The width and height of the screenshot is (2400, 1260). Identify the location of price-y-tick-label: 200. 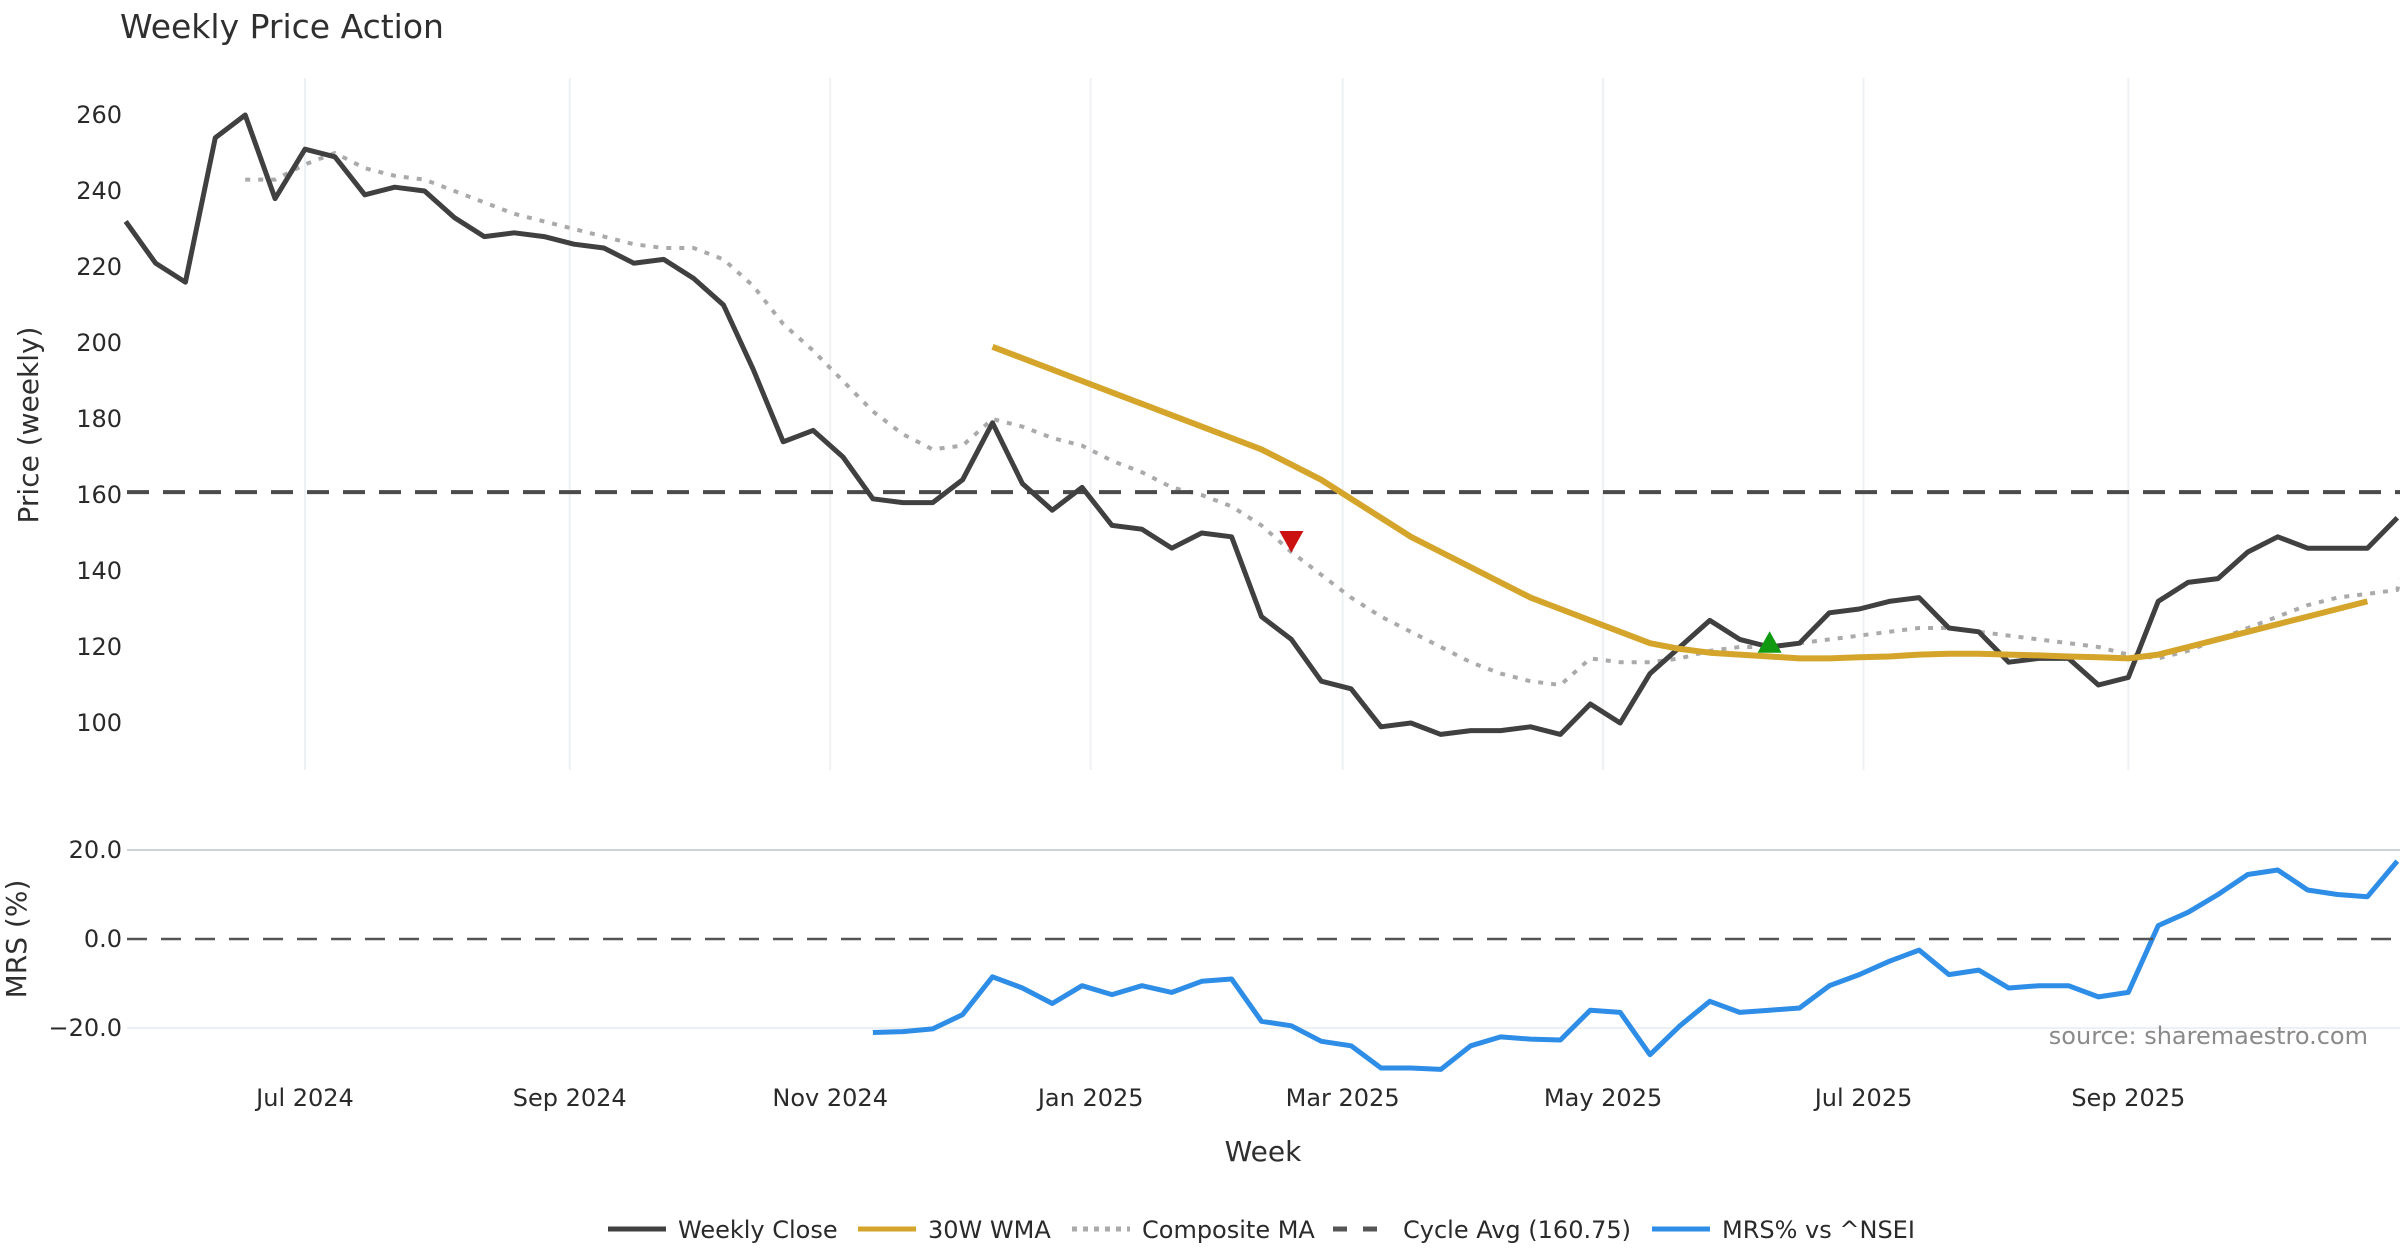
(99, 343).